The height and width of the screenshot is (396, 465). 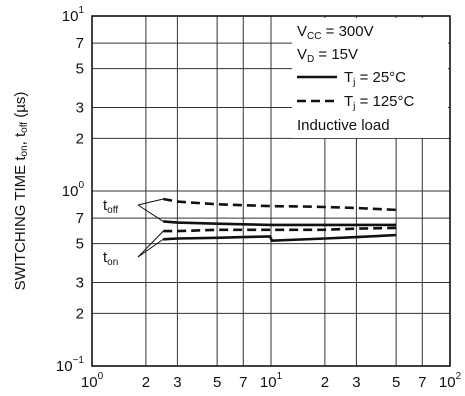 What do you see at coordinates (70, 365) in the screenshot?
I see `y-tick-label: 10⁻¹` at bounding box center [70, 365].